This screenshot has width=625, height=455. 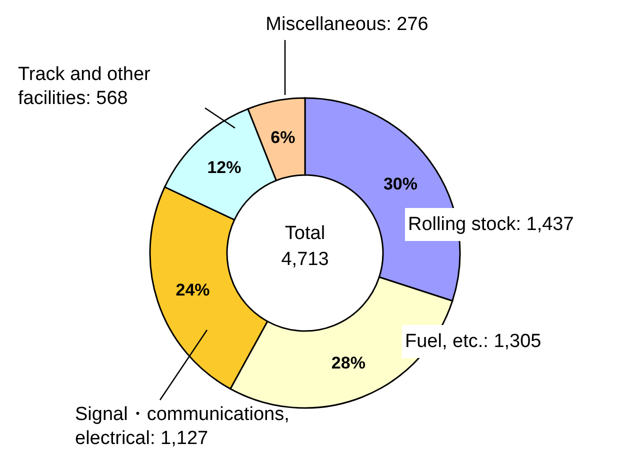 I want to click on slice-label: Rolling stock: 1,437, so click(x=491, y=224).